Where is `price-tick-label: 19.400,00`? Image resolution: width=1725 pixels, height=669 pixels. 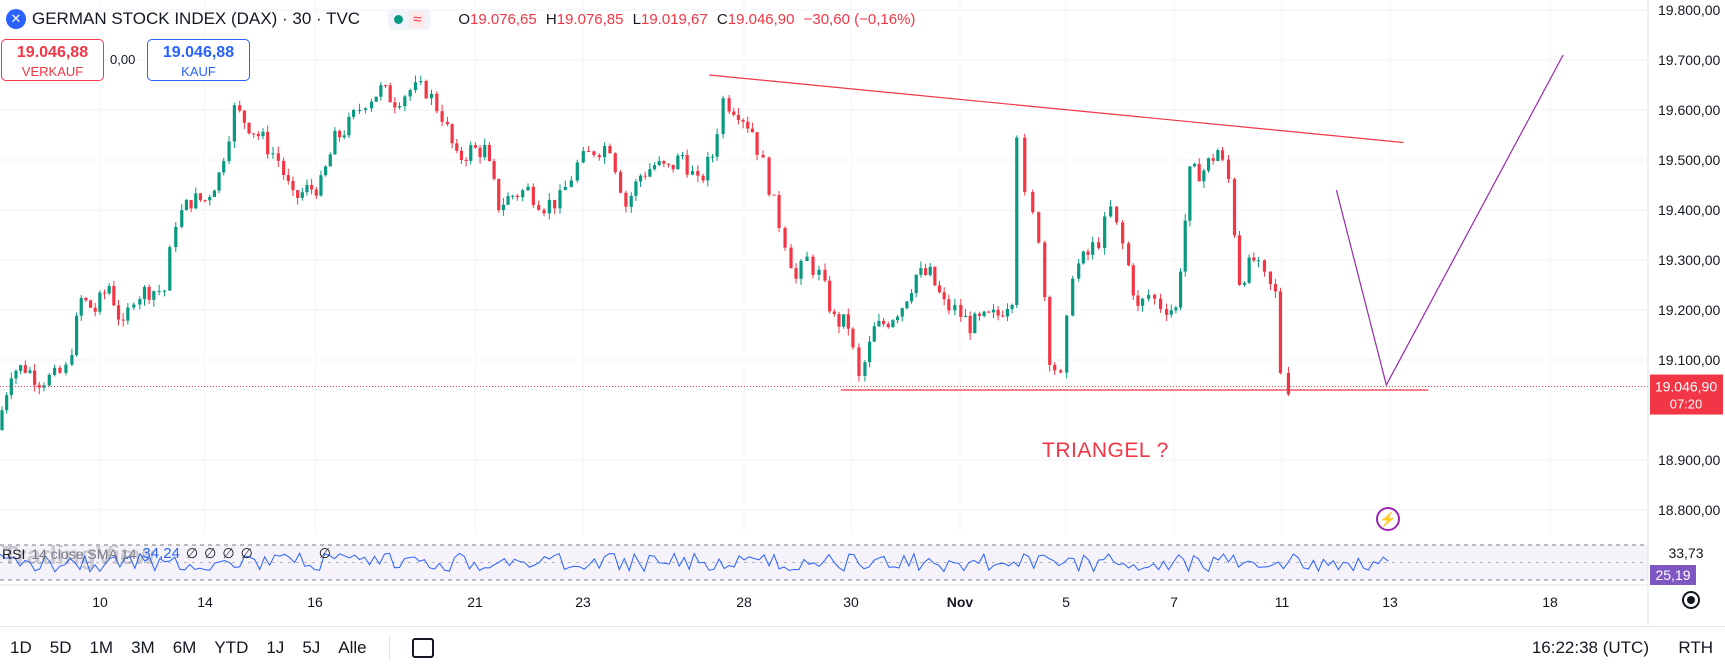 price-tick-label: 19.400,00 is located at coordinates (1689, 210).